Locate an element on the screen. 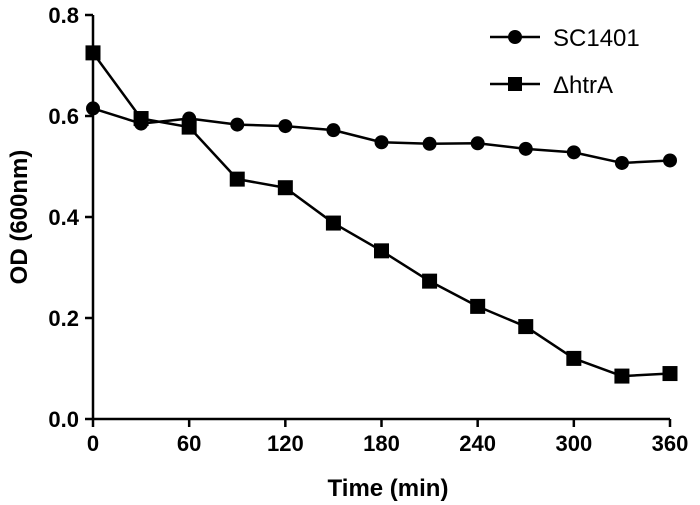 The width and height of the screenshot is (700, 505). x-tick-label: 0 is located at coordinates (93, 443).